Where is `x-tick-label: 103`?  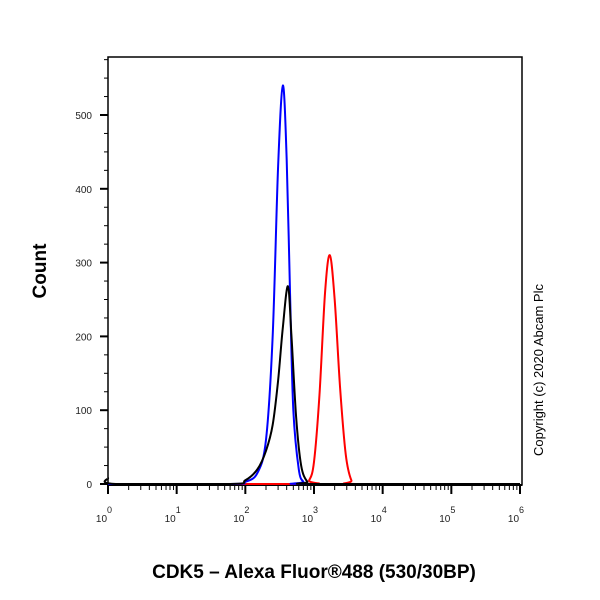
x-tick-label: 103 is located at coordinates (310, 515).